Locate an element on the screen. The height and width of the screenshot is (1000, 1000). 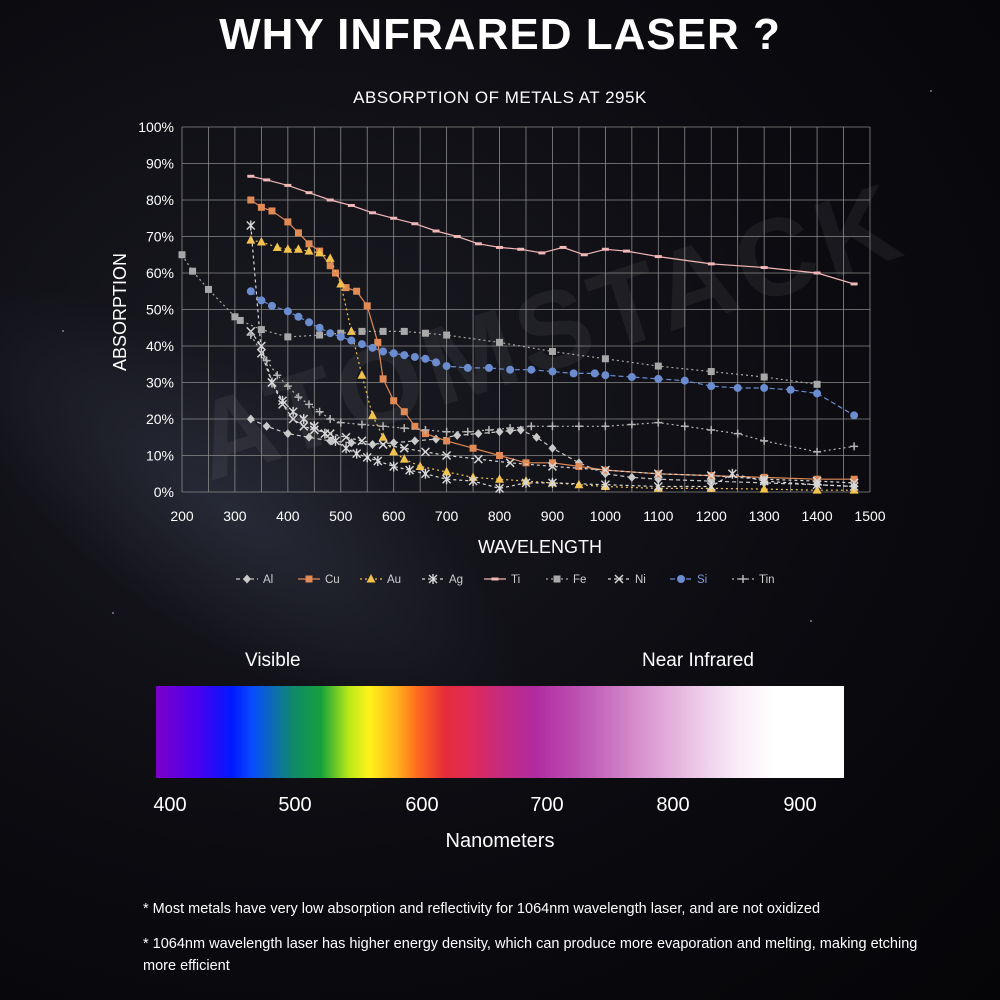
x-tick-label: 800 is located at coordinates (500, 516).